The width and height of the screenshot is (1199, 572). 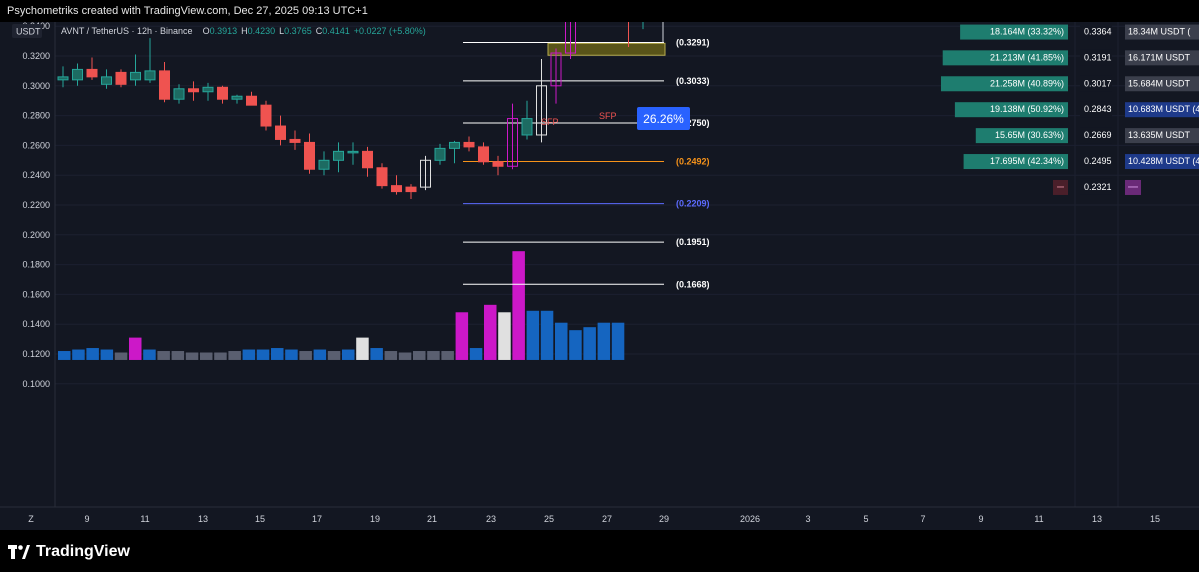 I want to click on currency-badge-bg, so click(x=27, y=31).